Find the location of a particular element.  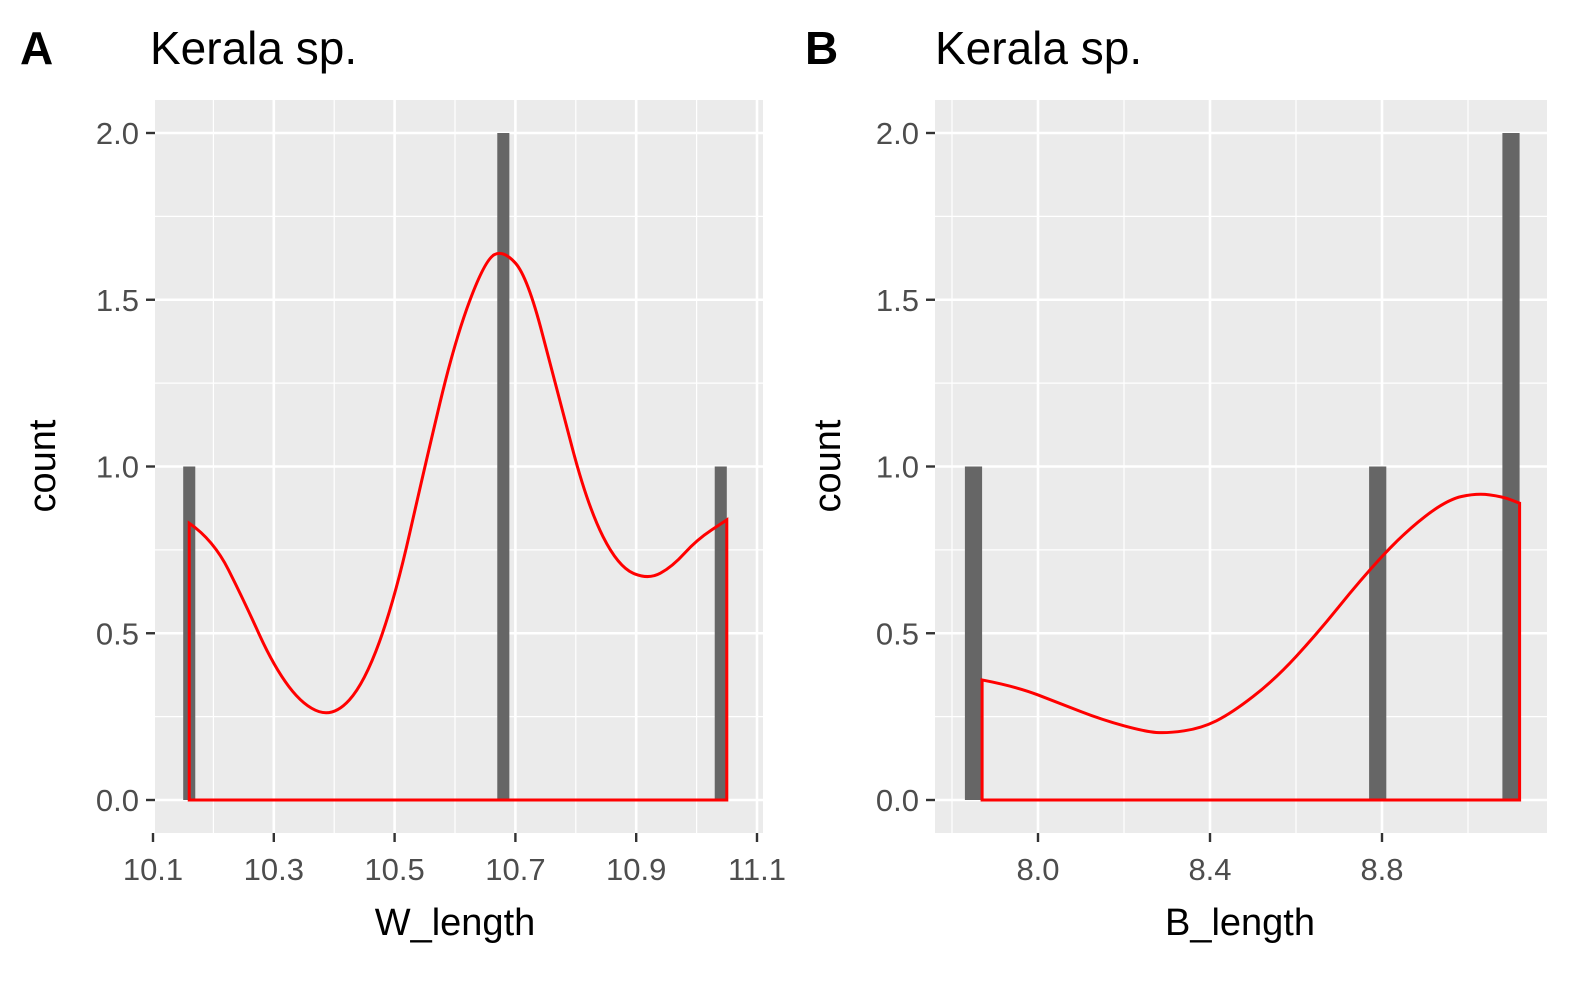

panel-b-title: Kerala sp. is located at coordinates (1038, 48).